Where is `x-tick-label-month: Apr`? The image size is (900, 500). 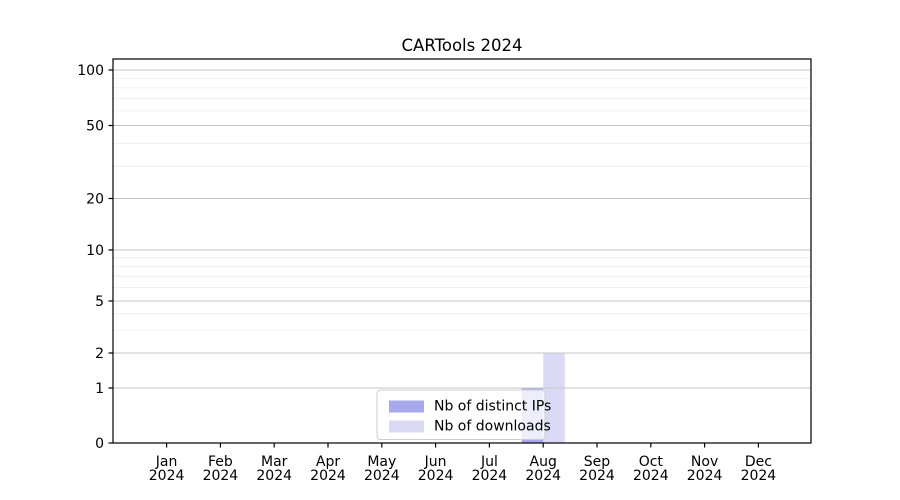 x-tick-label-month: Apr is located at coordinates (328, 462).